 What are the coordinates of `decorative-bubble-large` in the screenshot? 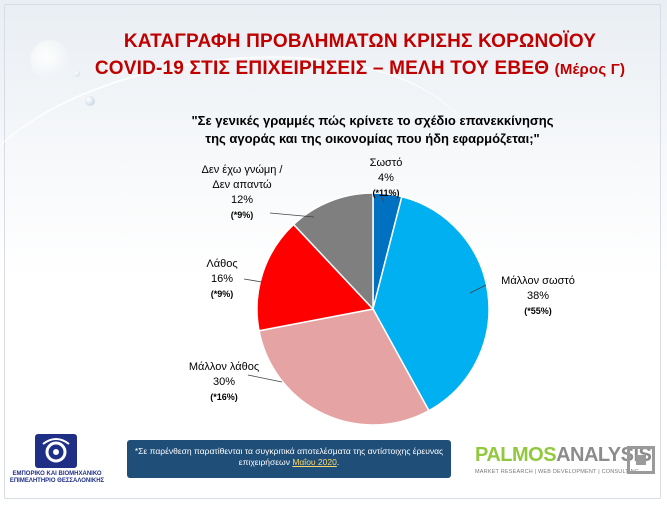 It's located at (50, 60).